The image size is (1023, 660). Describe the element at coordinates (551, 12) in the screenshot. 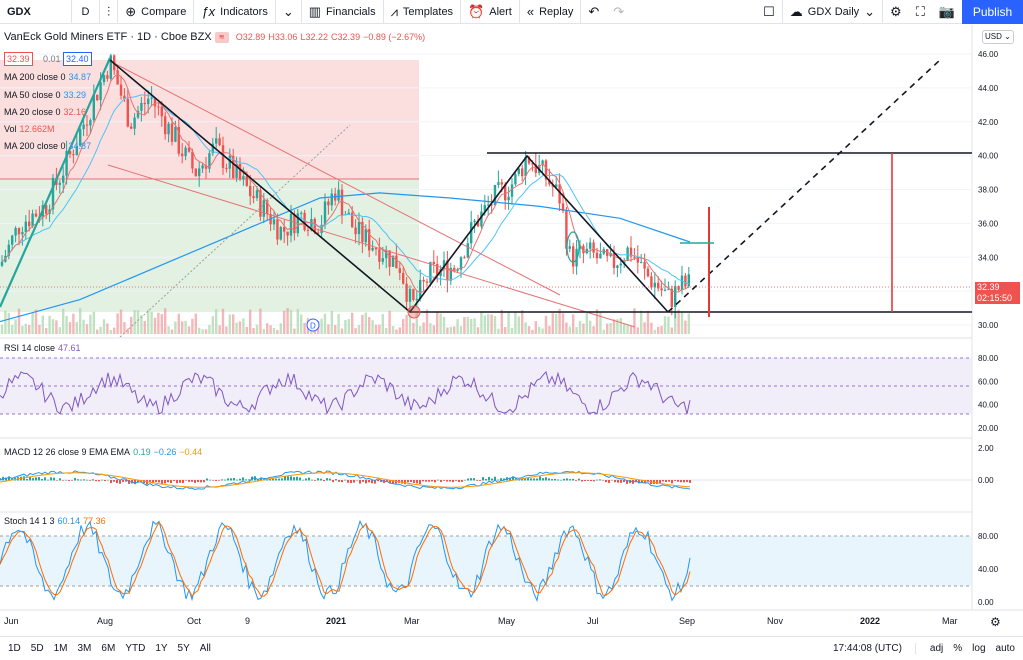

I see `replay-button: « Replay` at that location.